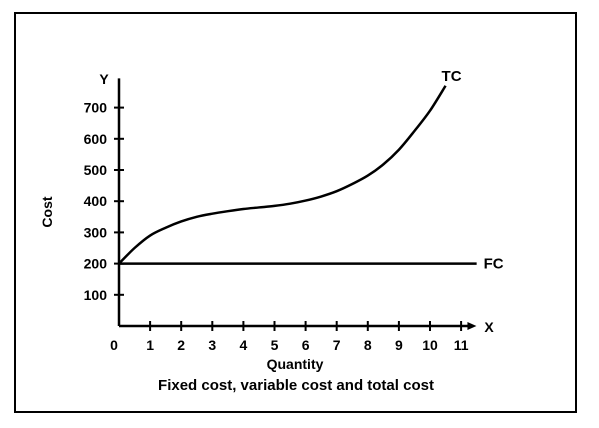  Describe the element at coordinates (96, 201) in the screenshot. I see `y-tick-label: 400` at that location.